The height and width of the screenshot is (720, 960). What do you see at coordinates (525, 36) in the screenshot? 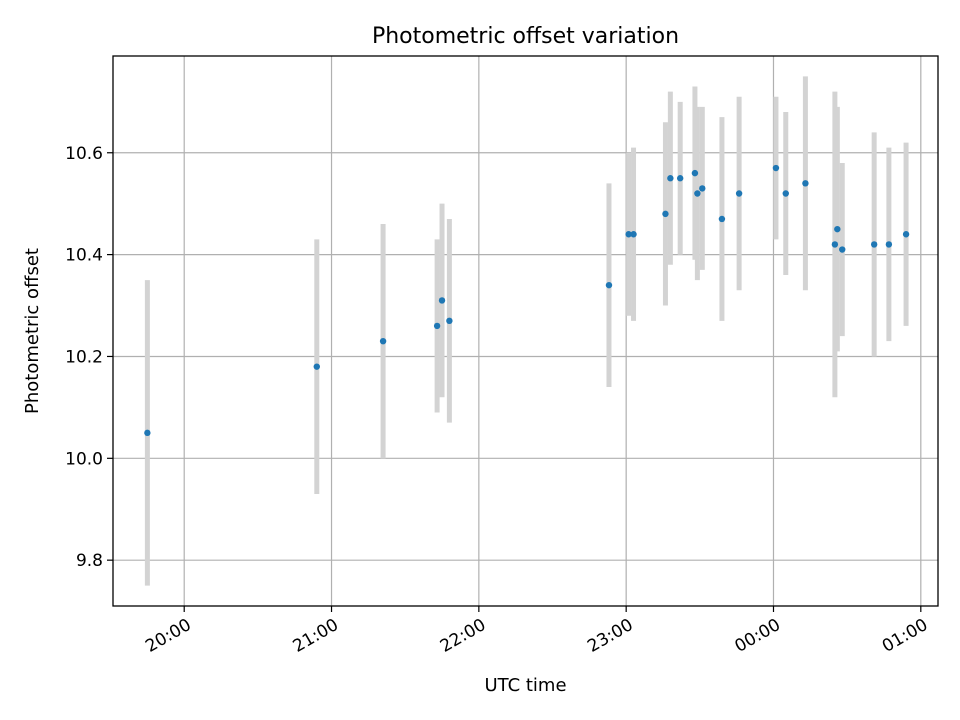
I see `chart-title: Photometric offset variation` at bounding box center [525, 36].